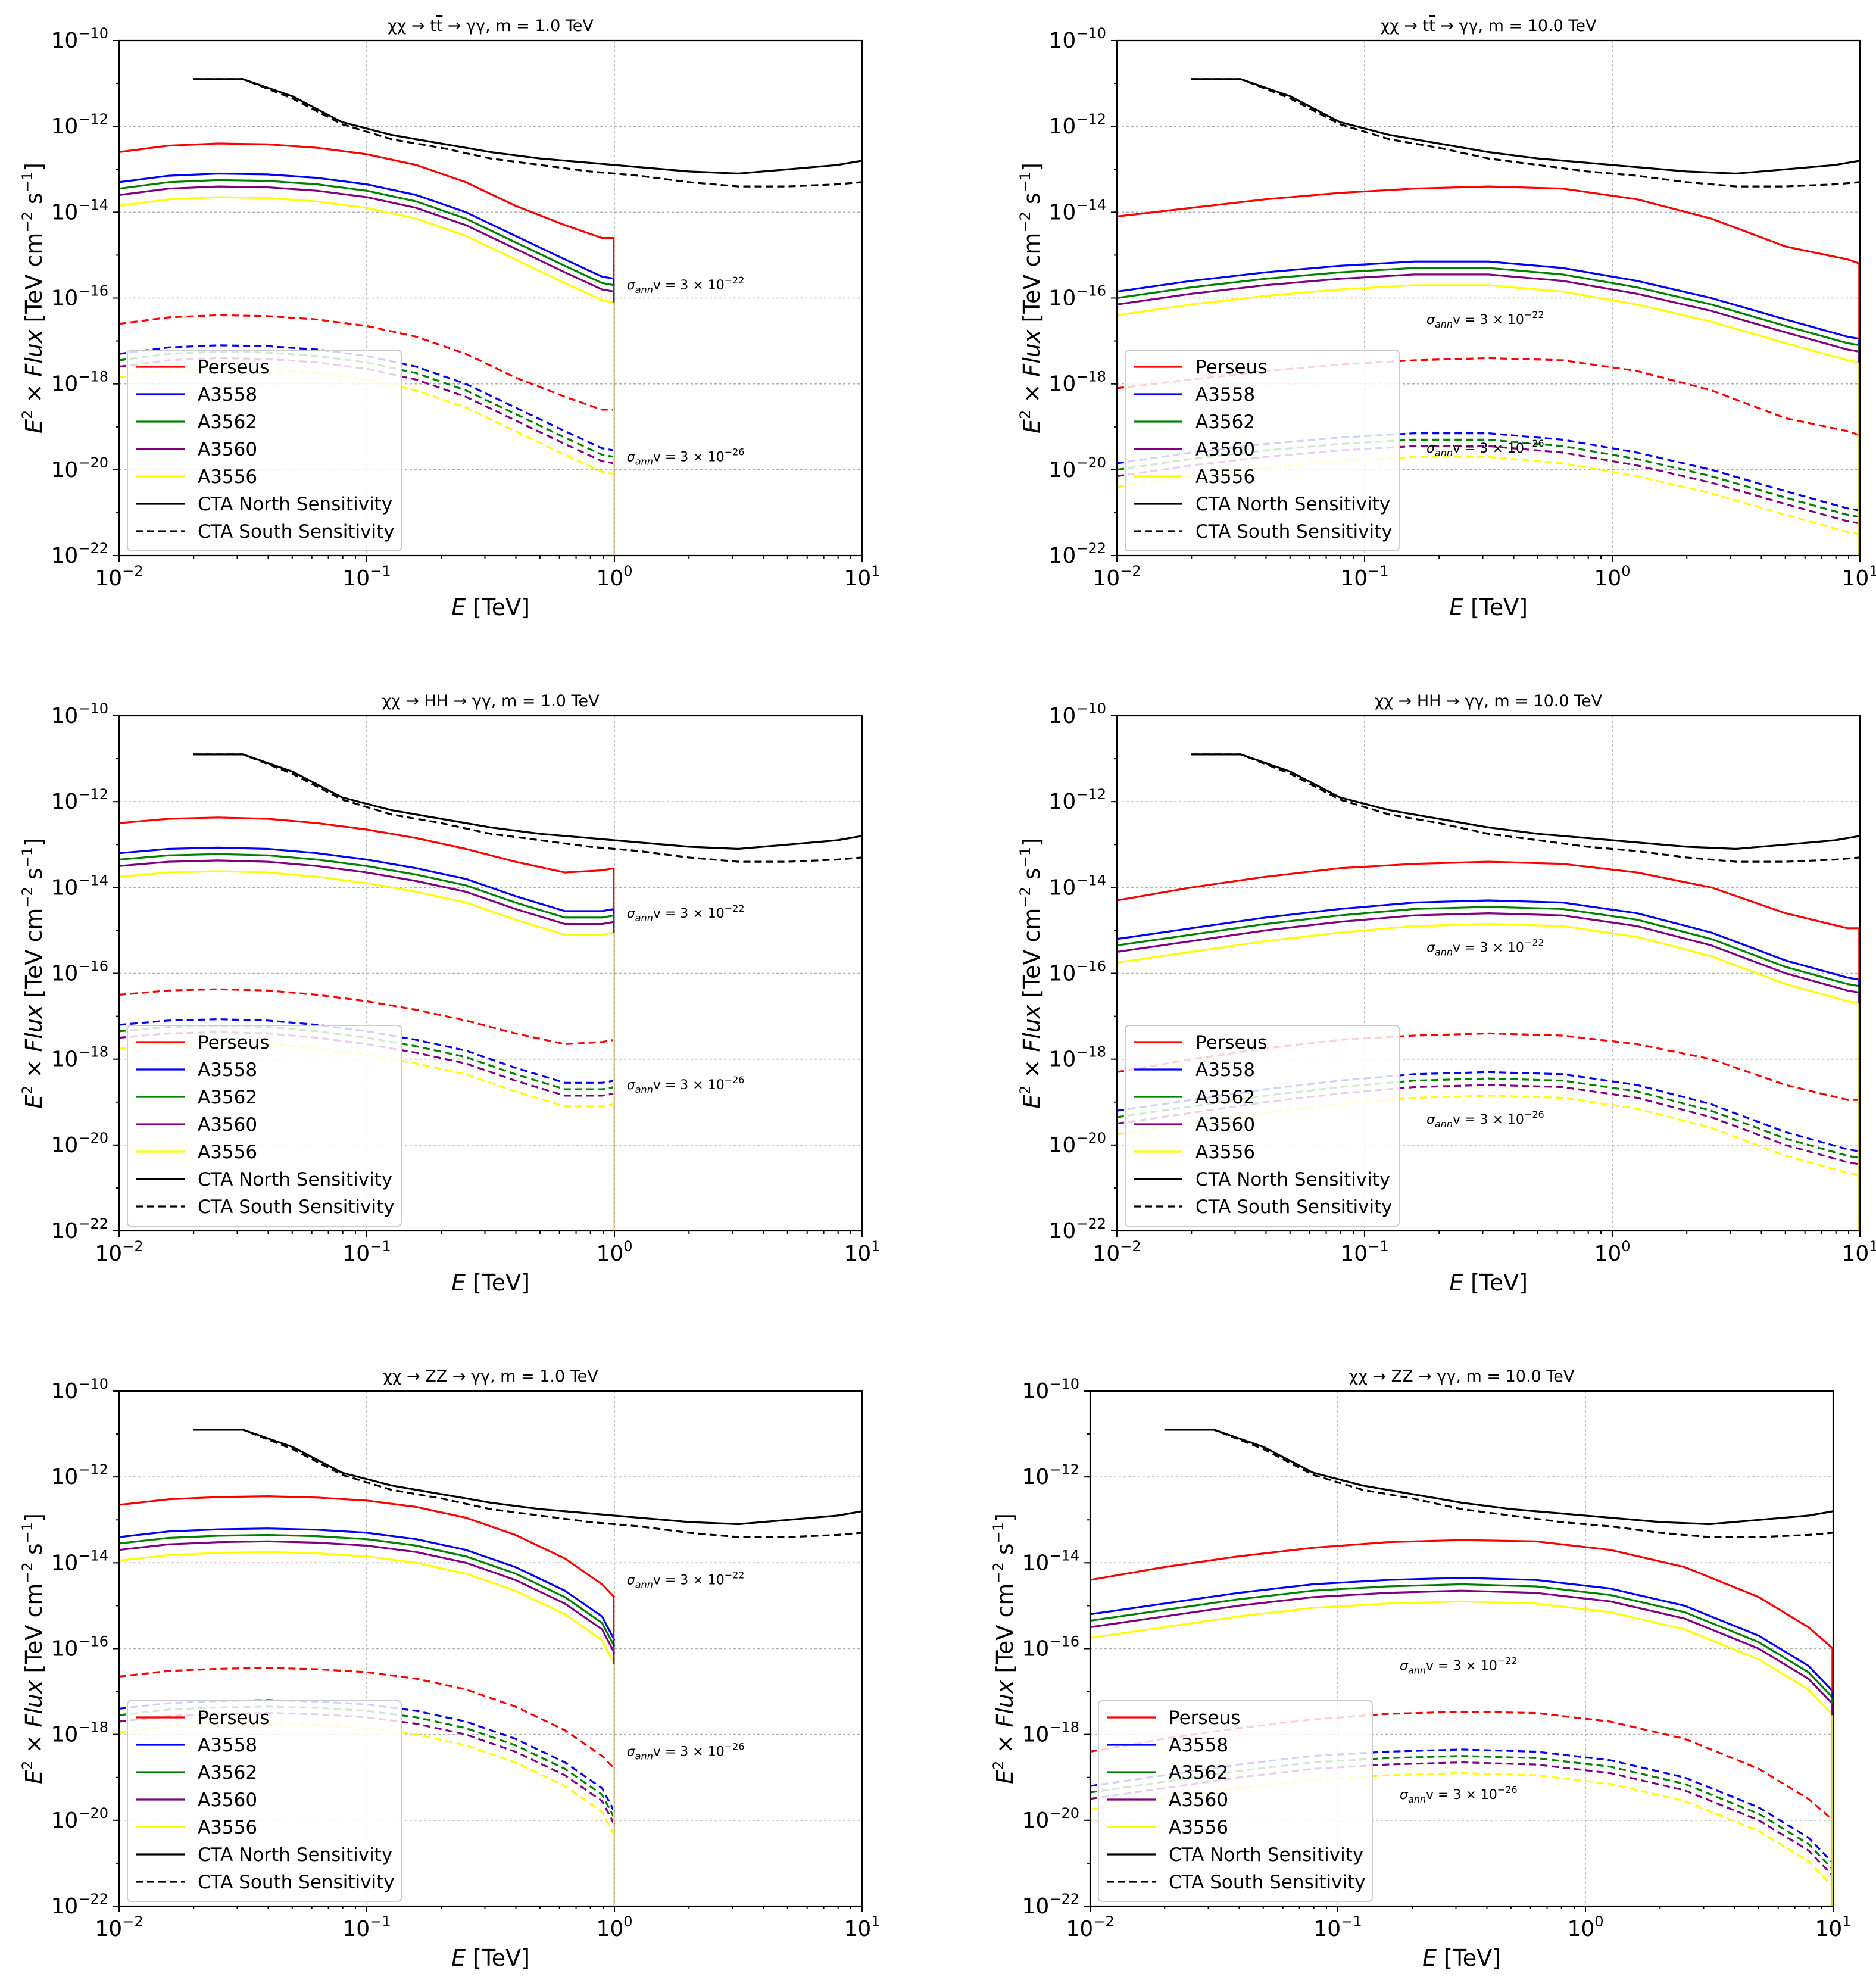  Describe the element at coordinates (527, 126) in the screenshot. I see `cta-north-line` at that location.